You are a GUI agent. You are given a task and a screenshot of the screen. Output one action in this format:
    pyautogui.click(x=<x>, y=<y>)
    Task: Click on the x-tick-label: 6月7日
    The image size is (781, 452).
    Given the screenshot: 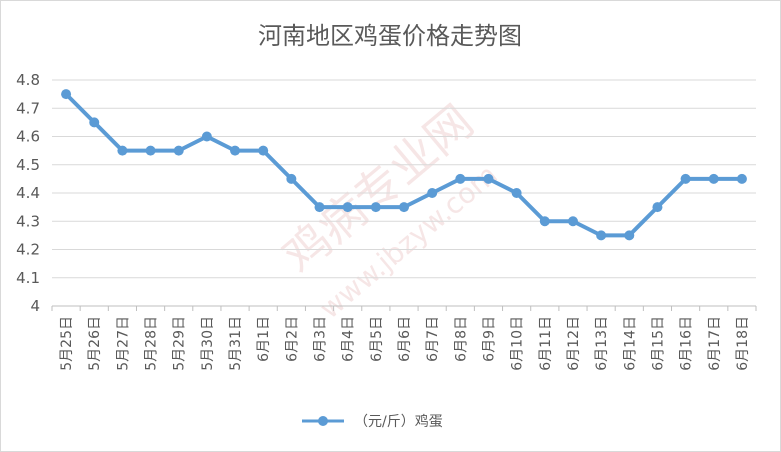 What is the action you would take?
    pyautogui.click(x=433, y=339)
    